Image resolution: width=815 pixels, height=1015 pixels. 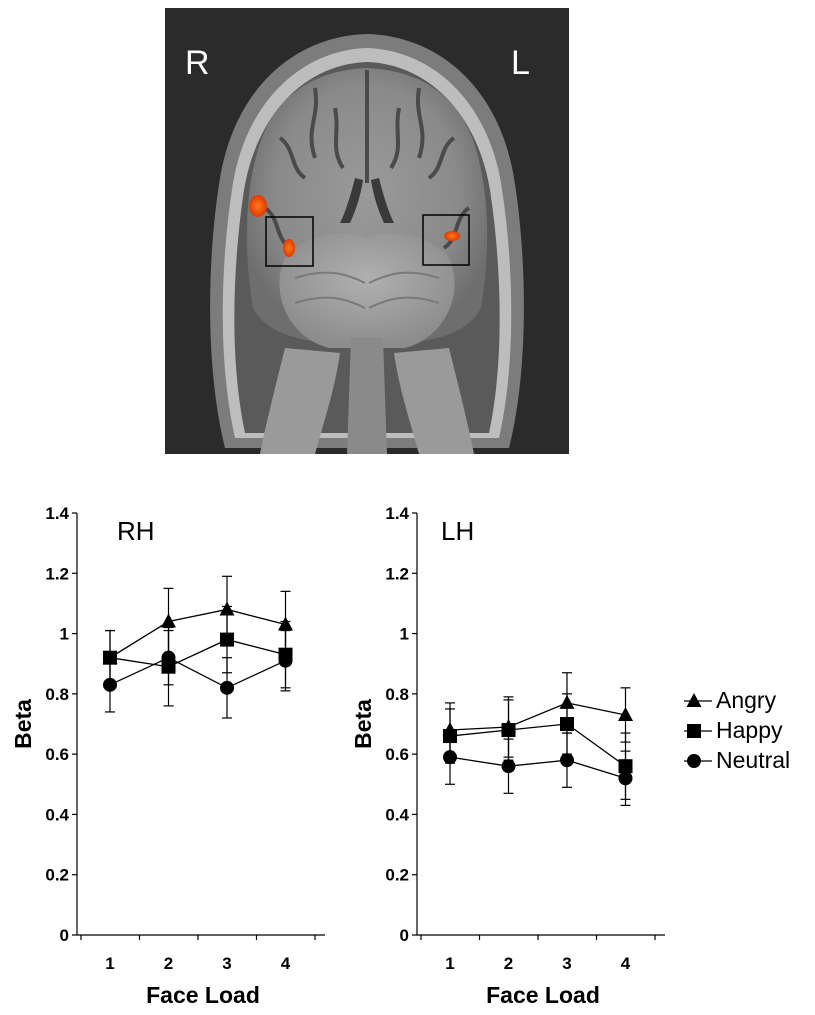 What do you see at coordinates (520, 63) in the screenshot?
I see `label-l: L` at bounding box center [520, 63].